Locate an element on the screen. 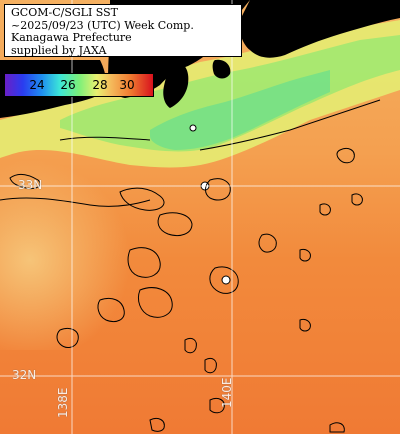 This screenshot has height=434, width=400. lon-label-140e: 140E is located at coordinates (227, 393).